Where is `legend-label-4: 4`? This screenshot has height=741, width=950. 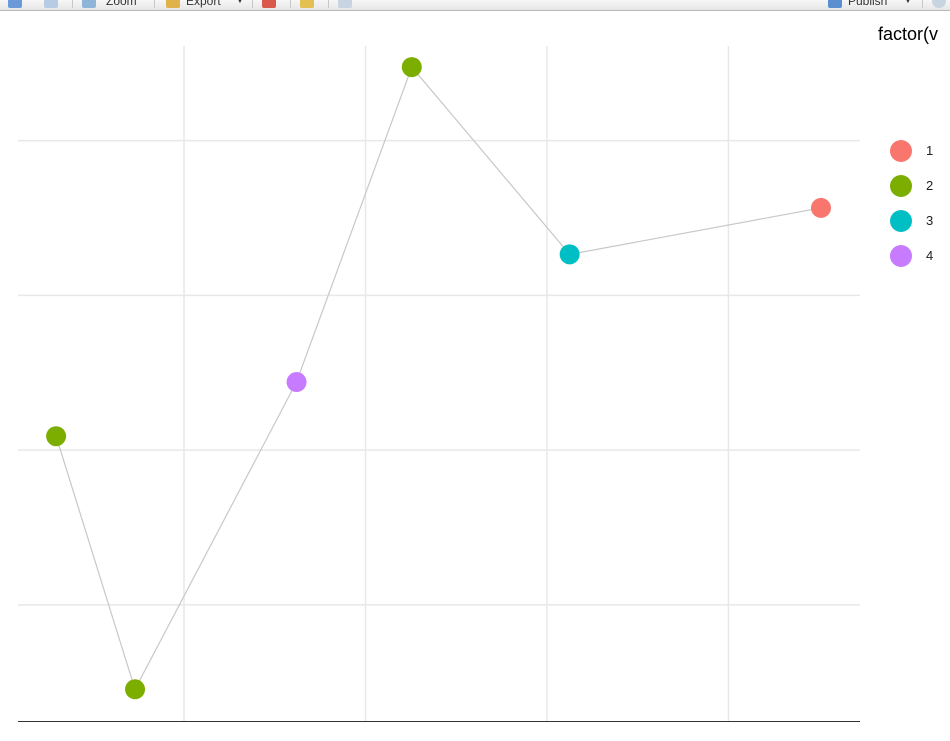
legend-label-4: 4 is located at coordinates (930, 255).